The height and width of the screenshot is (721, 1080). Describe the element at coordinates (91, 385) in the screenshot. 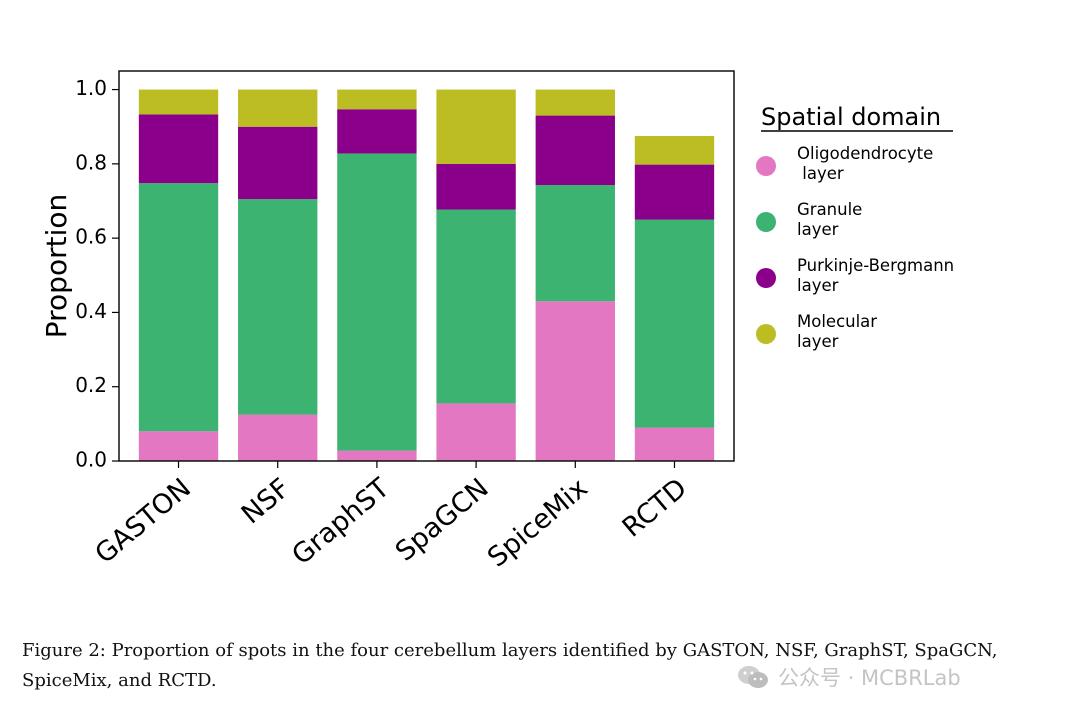

I see `y-tick-label: 0.2` at that location.